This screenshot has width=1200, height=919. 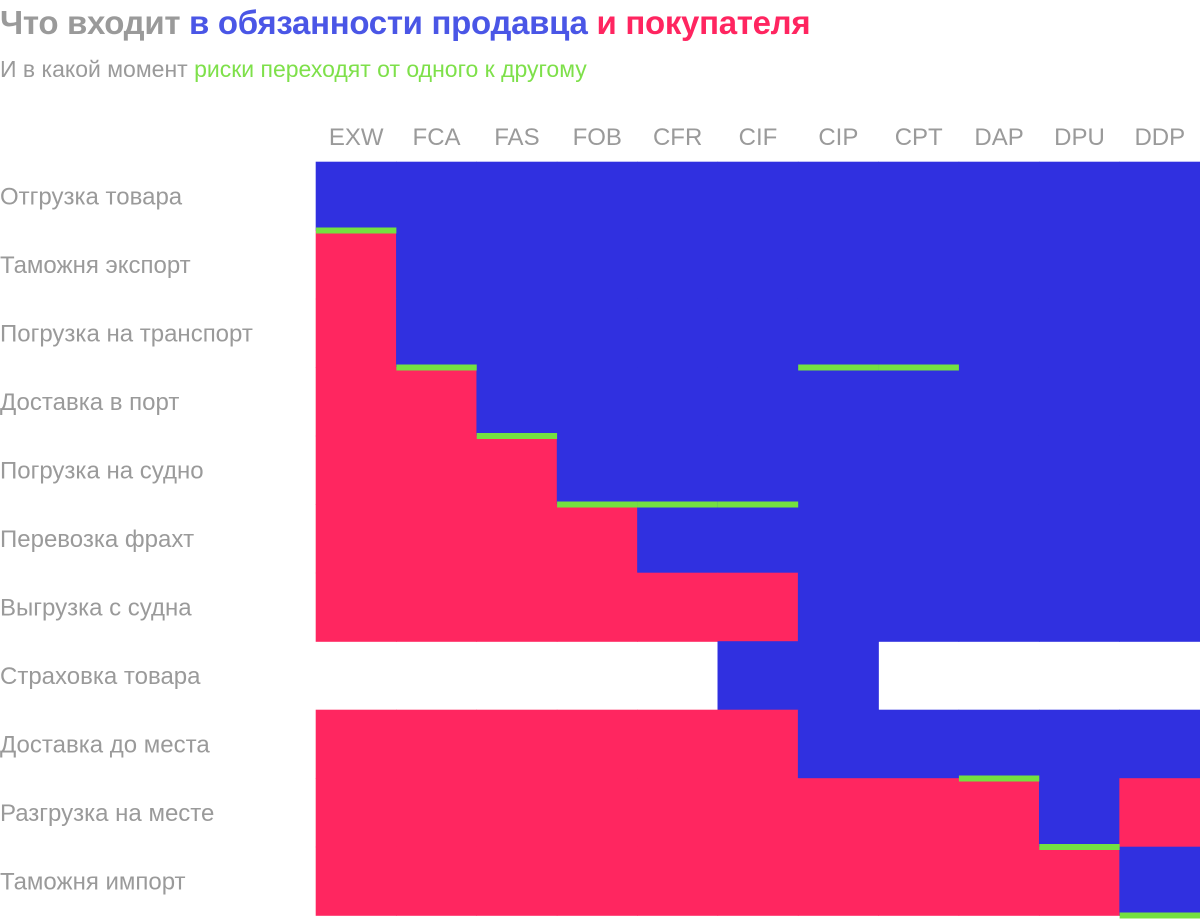 What do you see at coordinates (1079, 470) in the screenshot?
I see `cell-DPU-row4` at bounding box center [1079, 470].